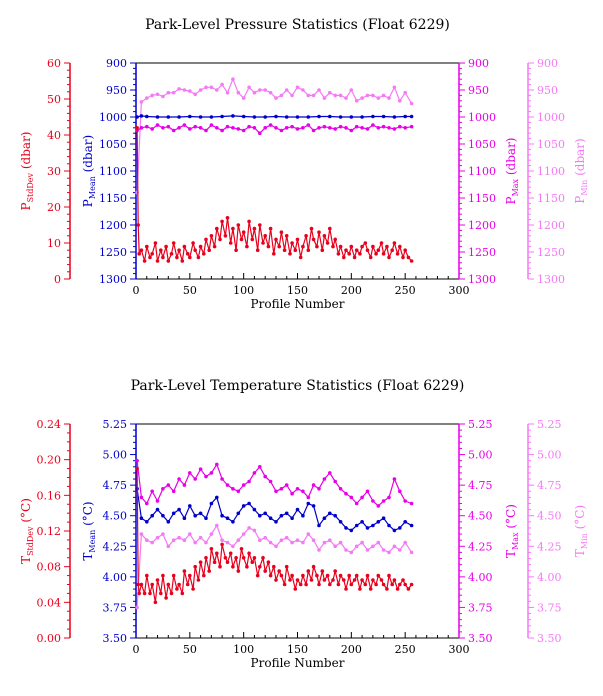  What do you see at coordinates (113, 117) in the screenshot?
I see `mean-tick-label: 1000` at bounding box center [113, 117].